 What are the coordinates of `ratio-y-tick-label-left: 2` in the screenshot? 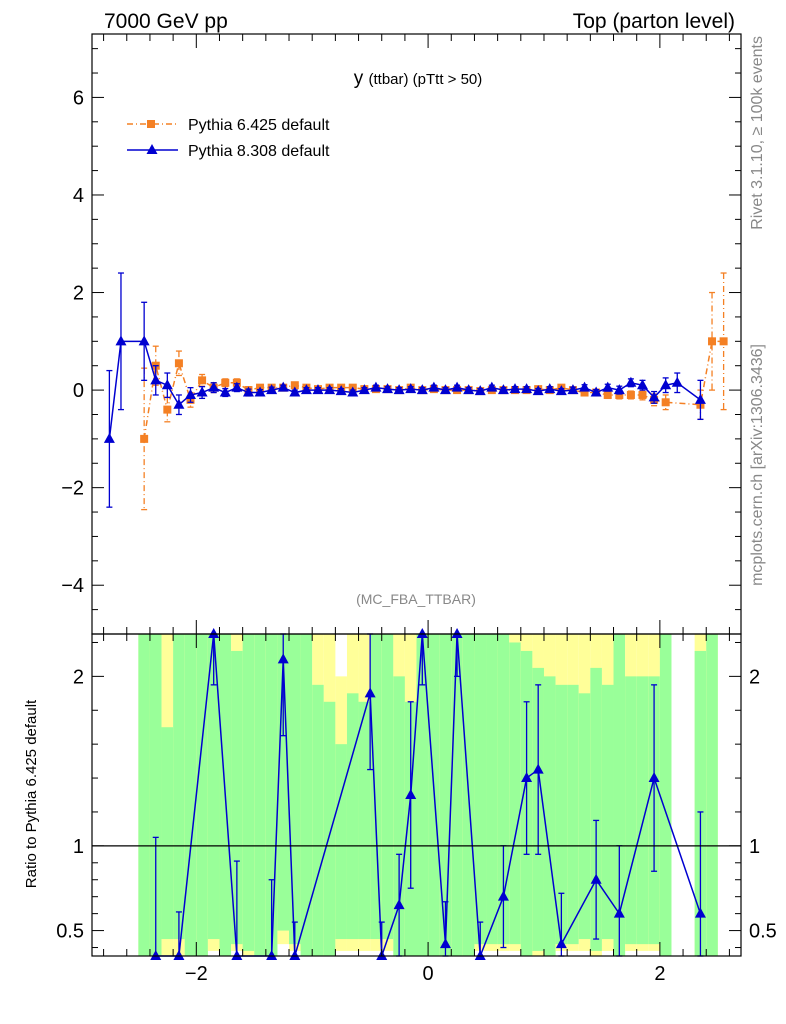 It's located at (78, 677).